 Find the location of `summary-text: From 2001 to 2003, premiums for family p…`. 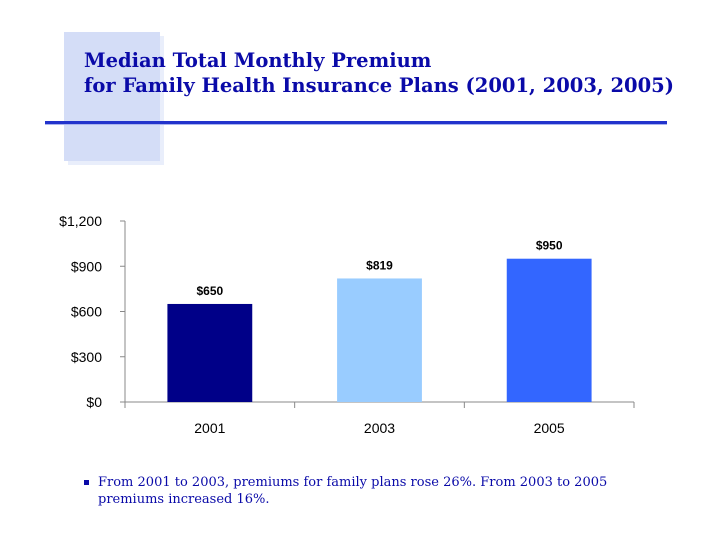

summary-text: From 2001 to 2003, premiums for family p… is located at coordinates (353, 491).